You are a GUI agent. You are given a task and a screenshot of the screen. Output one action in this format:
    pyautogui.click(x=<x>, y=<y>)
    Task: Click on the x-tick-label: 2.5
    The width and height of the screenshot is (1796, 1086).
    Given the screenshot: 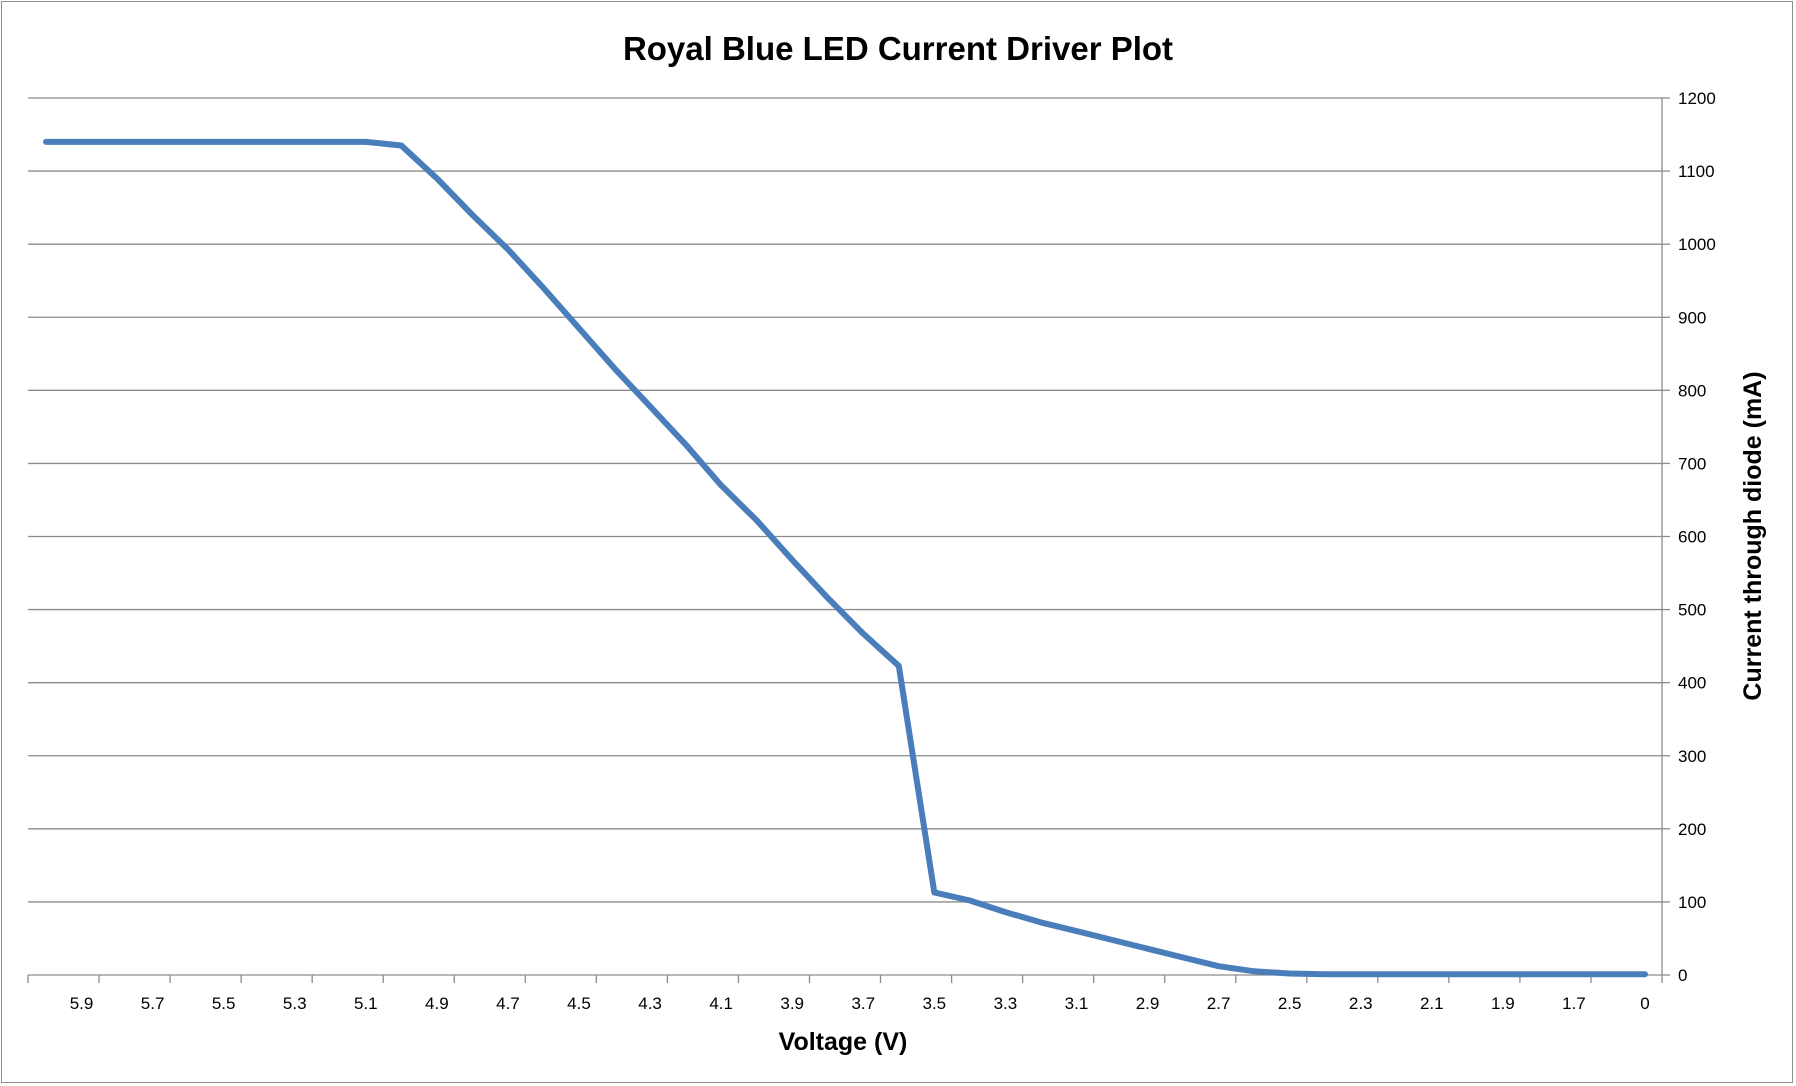 What is the action you would take?
    pyautogui.click(x=1290, y=1003)
    